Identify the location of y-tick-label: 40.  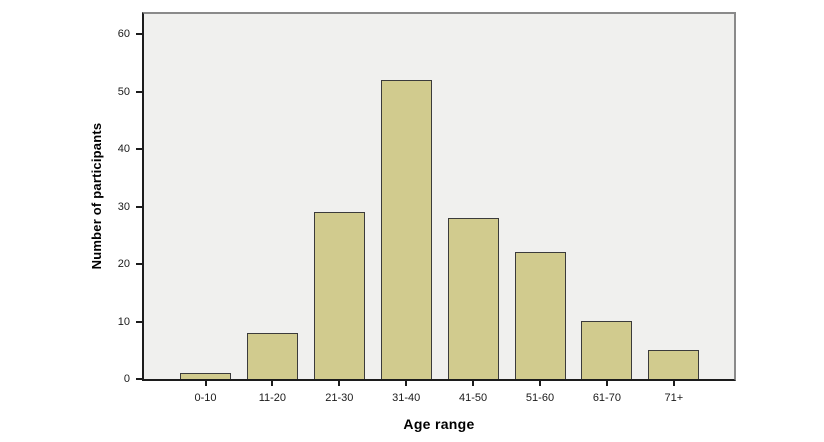
(123, 149).